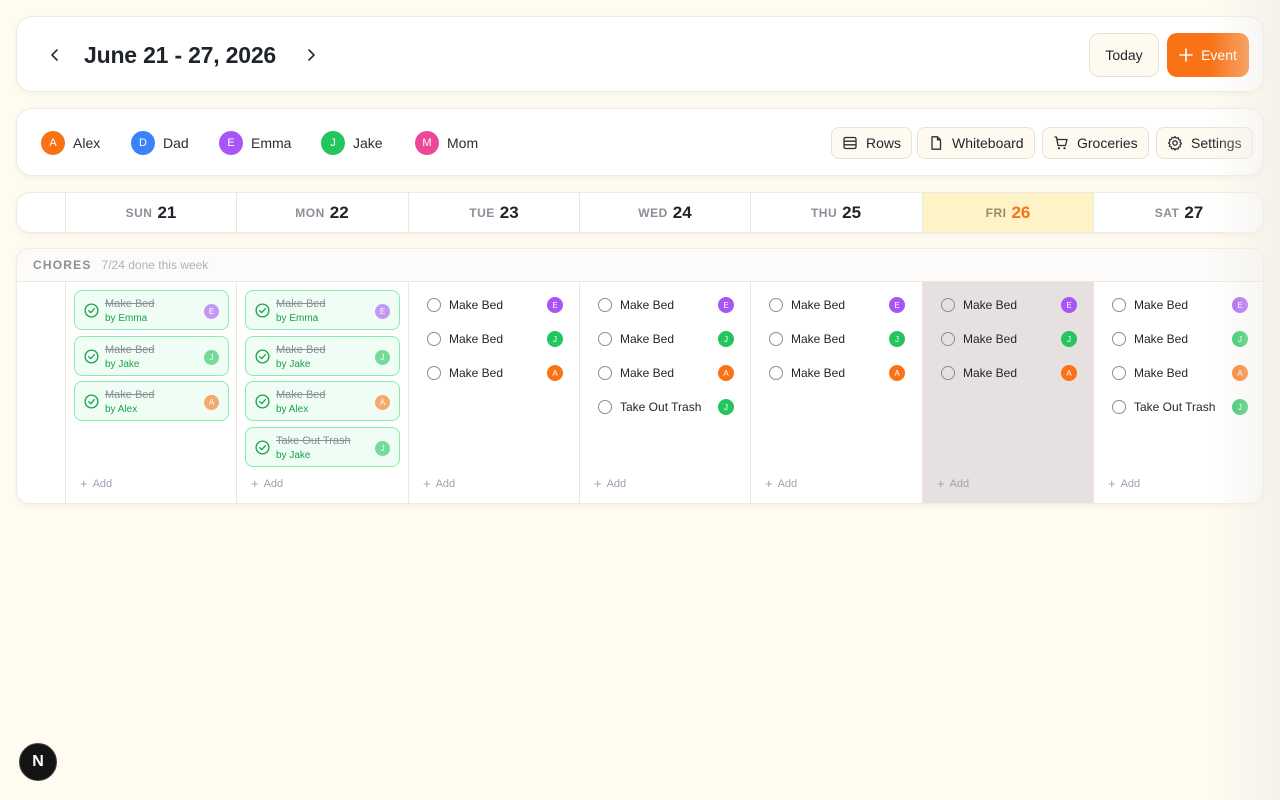  What do you see at coordinates (1124, 55) in the screenshot?
I see `today-button: Today` at bounding box center [1124, 55].